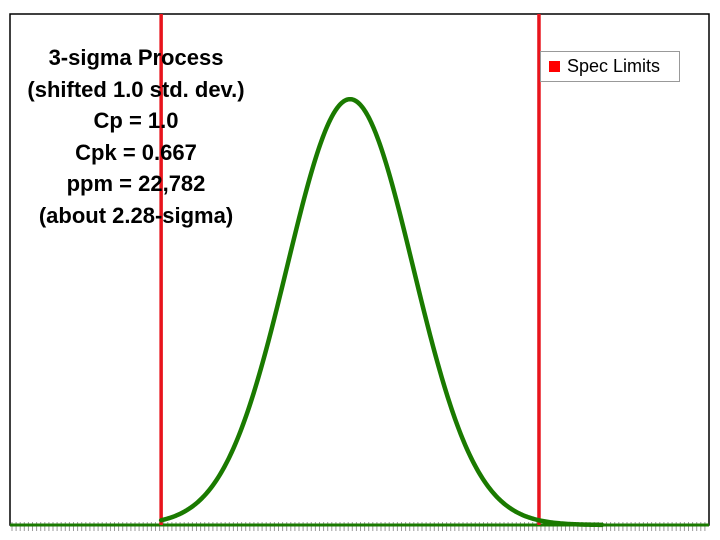 The height and width of the screenshot is (540, 720). I want to click on annotation-line-shift: (shifted 1.0 std. dev.), so click(136, 89).